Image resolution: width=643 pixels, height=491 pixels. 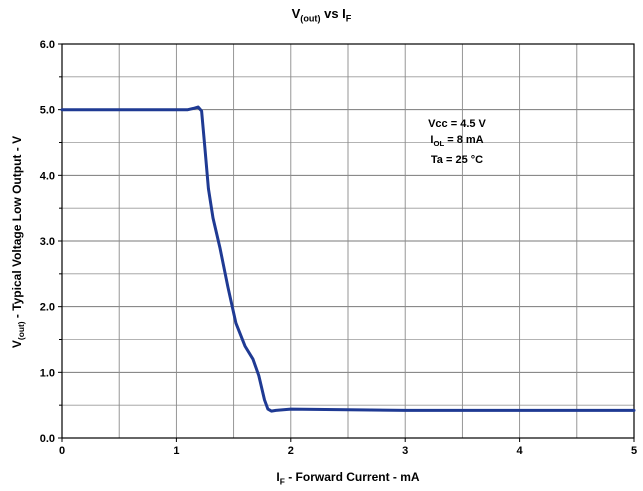 I want to click on x-tick-label: 2, so click(x=291, y=451).